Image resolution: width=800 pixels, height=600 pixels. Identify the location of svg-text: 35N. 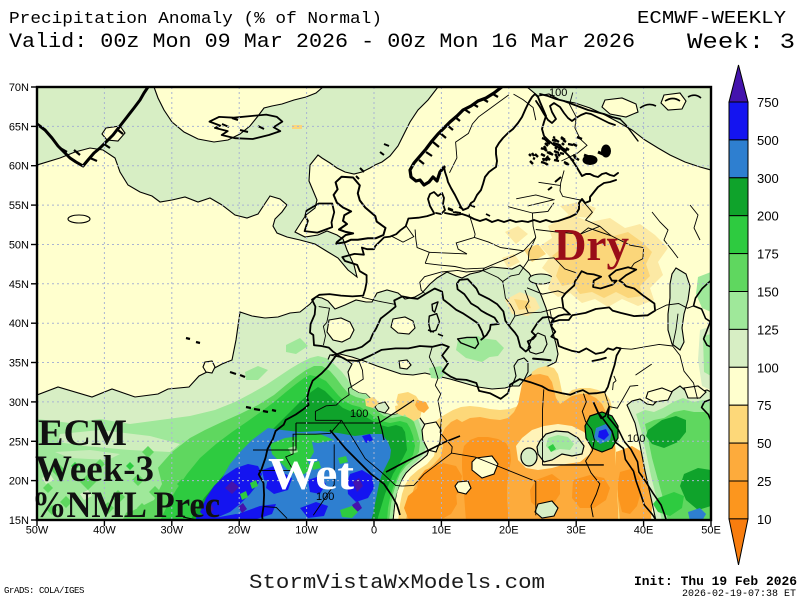
(19, 364).